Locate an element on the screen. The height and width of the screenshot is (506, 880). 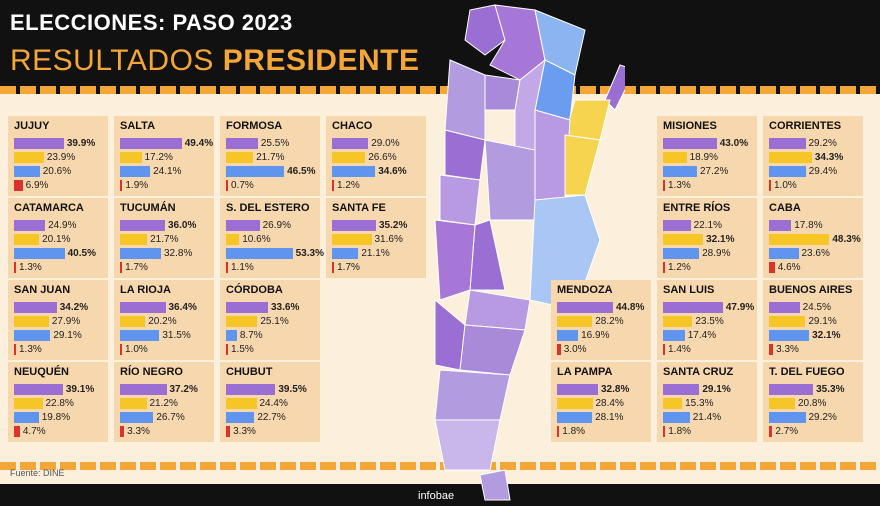
province-card: T. DEL FUEGO 35.3% 20.8% 29.2% 2.7% is located at coordinates (813, 402).